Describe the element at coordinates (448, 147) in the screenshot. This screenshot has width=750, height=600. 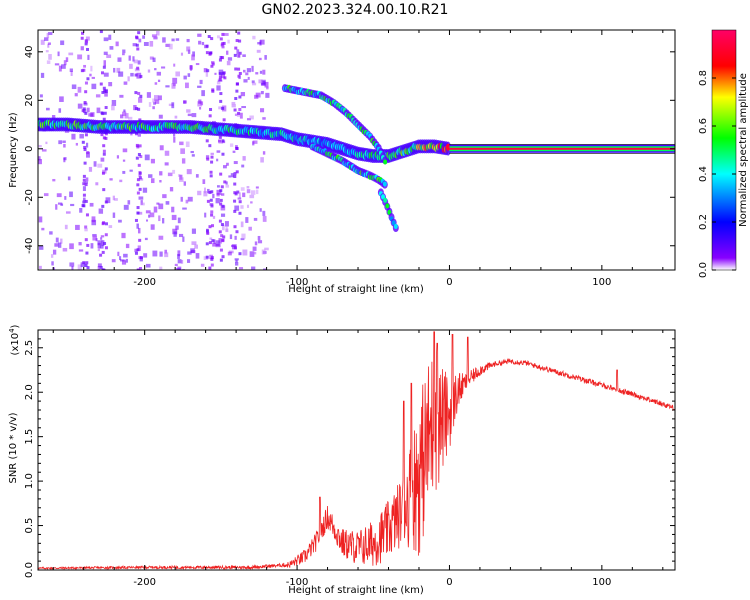
I see `main-track-cell` at that location.